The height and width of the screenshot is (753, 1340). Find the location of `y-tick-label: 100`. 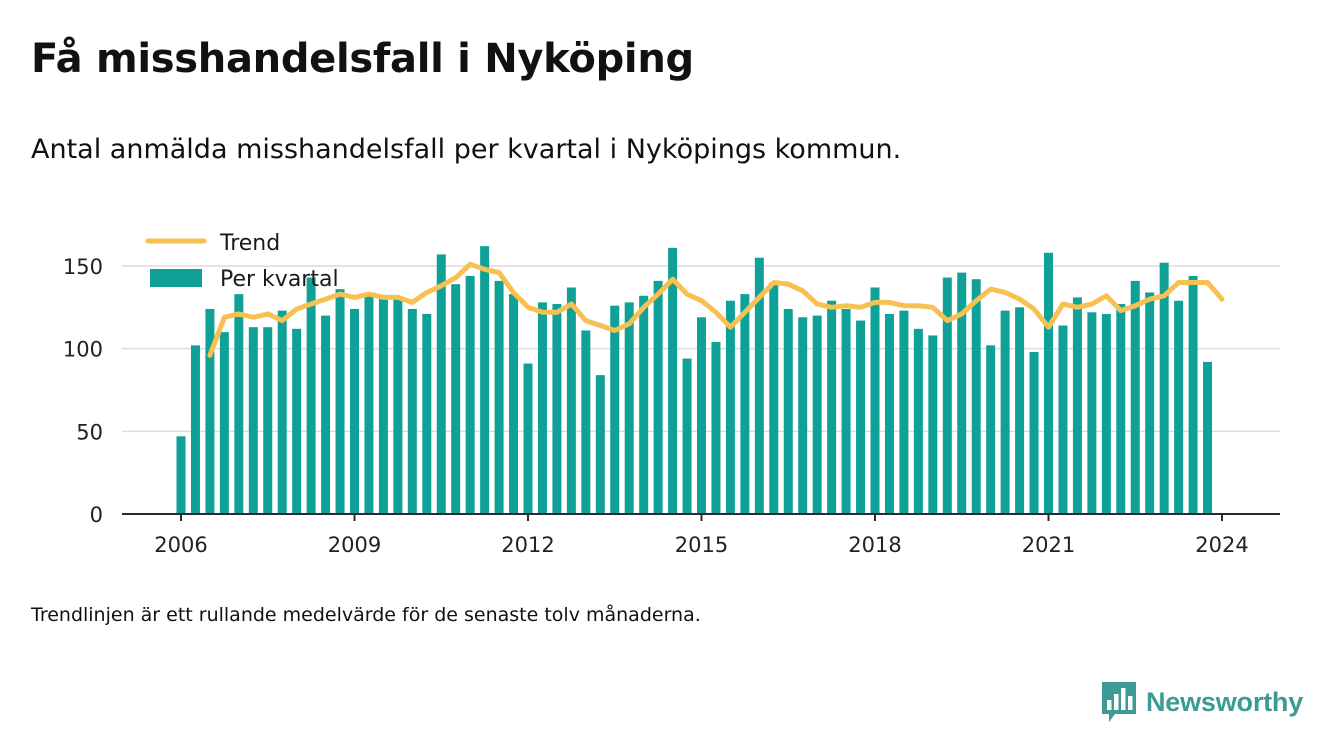

y-tick-label: 100 is located at coordinates (83, 350).